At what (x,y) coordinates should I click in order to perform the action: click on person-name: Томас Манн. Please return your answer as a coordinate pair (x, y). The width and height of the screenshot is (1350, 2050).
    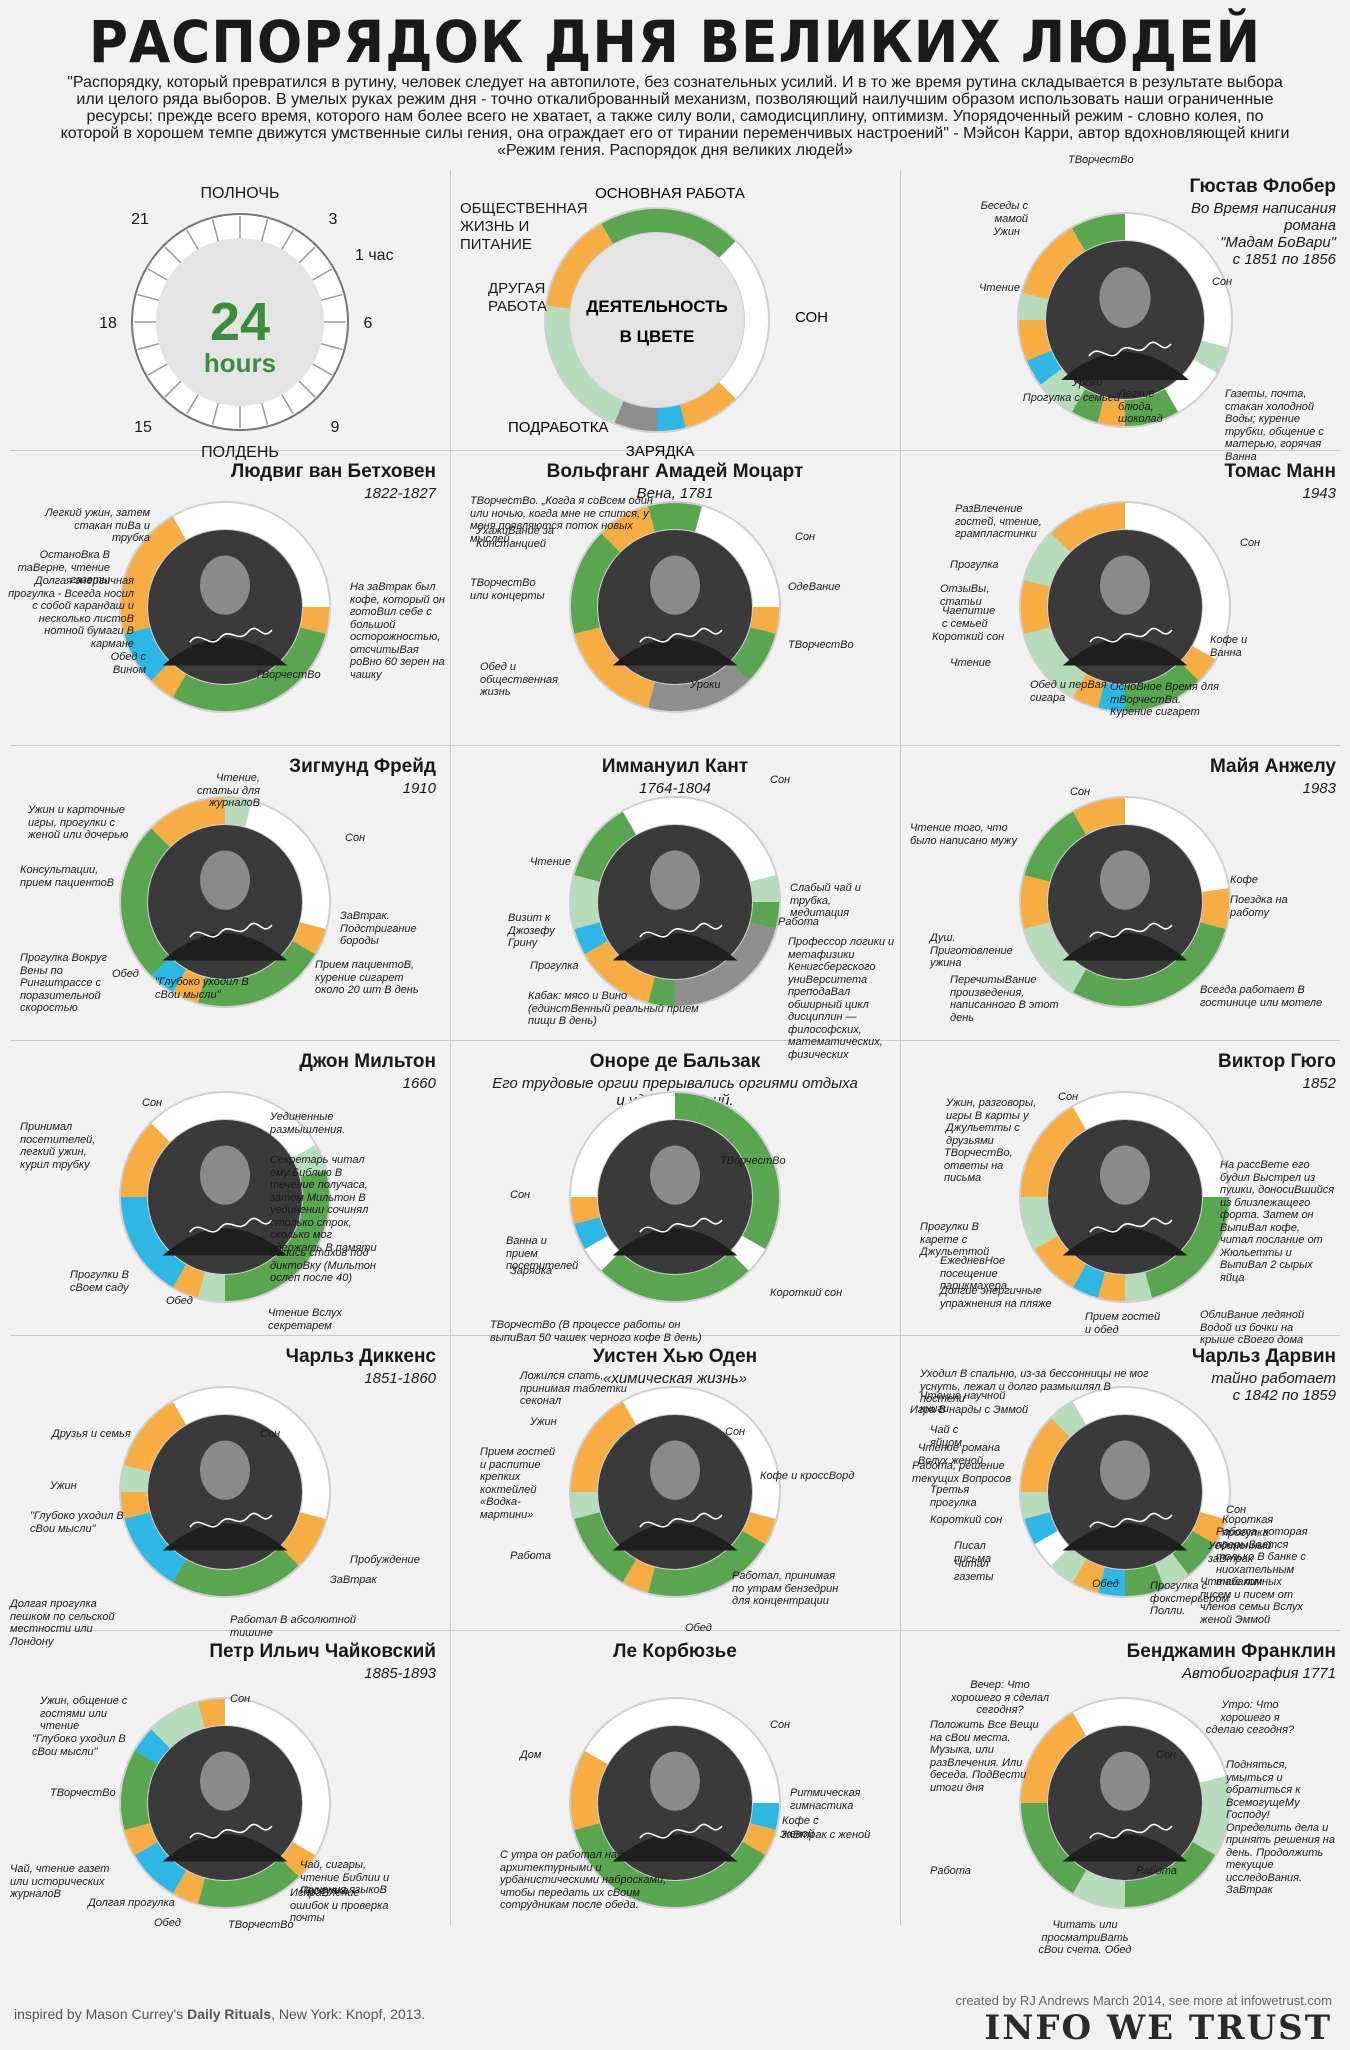
    Looking at the image, I should click on (1280, 471).